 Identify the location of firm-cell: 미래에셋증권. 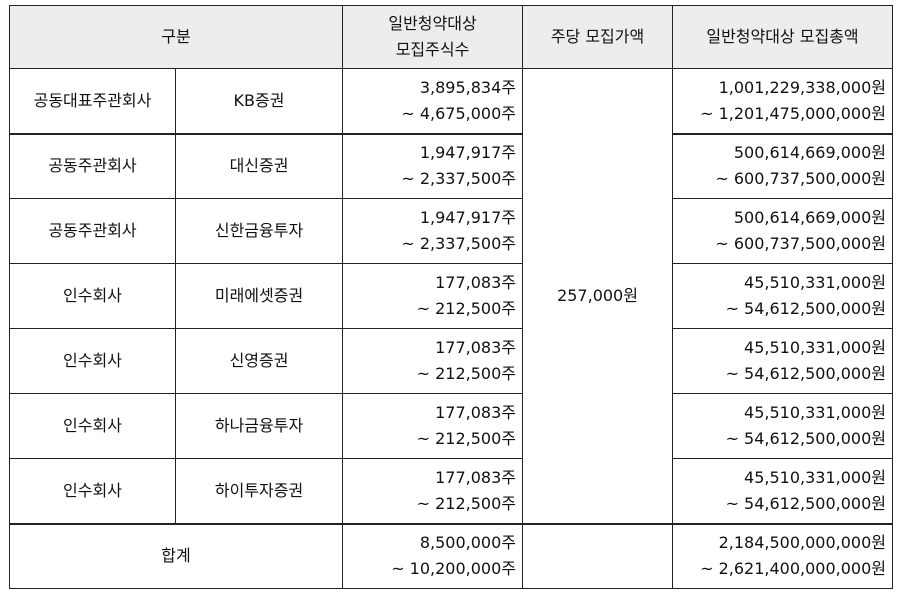
(259, 296).